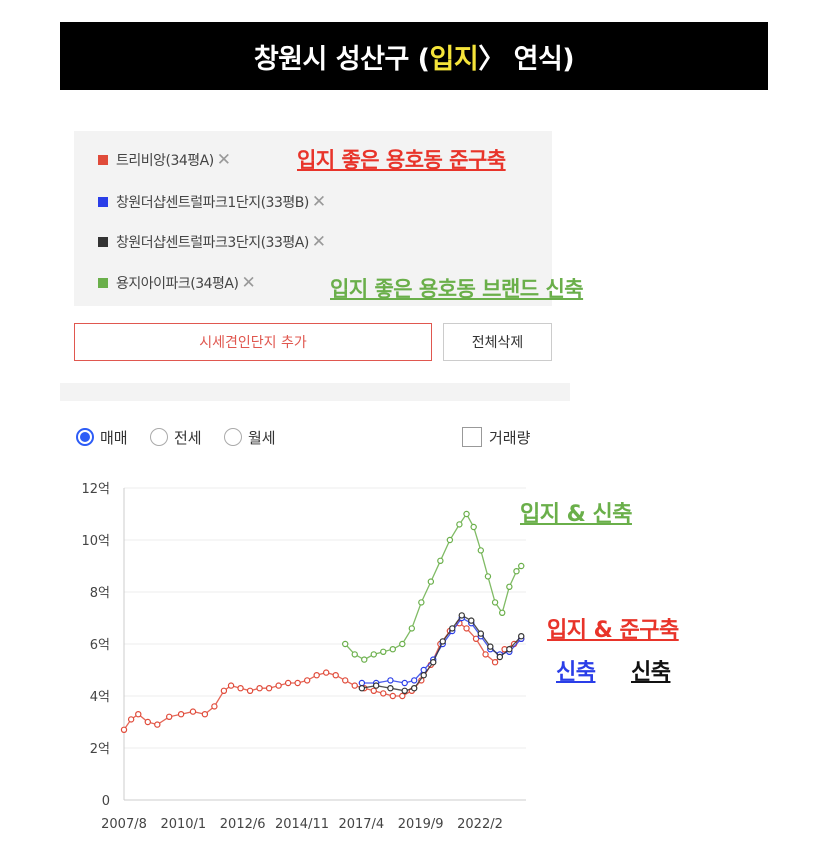  I want to click on radio-jeonse: 전세, so click(176, 437).